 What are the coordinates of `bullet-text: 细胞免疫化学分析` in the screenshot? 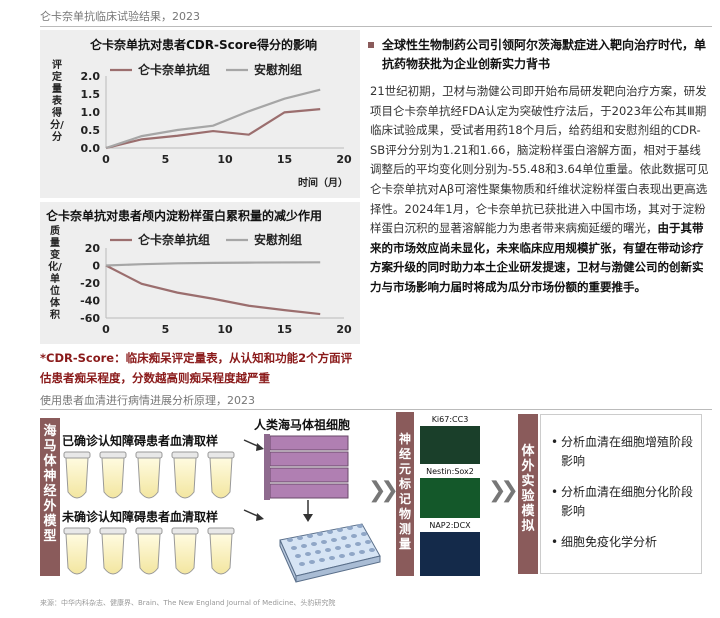 It's located at (609, 542).